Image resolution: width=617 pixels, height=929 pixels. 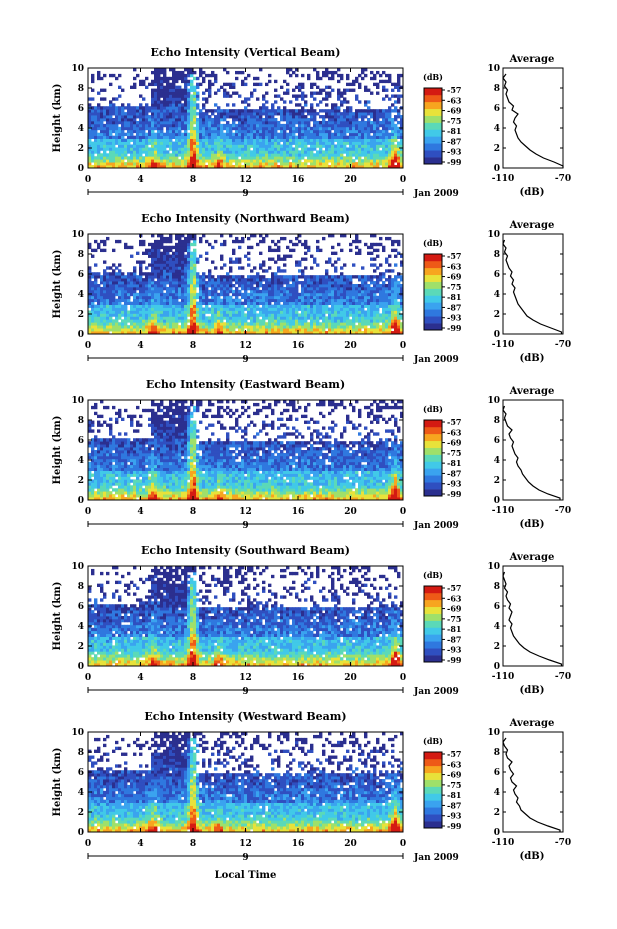 I want to click on y-tick-label: 6, so click(x=81, y=109).